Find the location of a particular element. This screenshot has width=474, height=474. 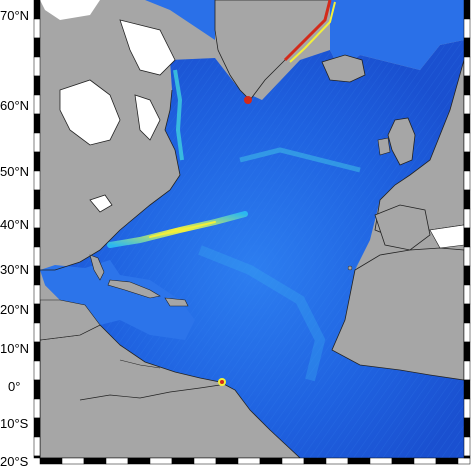

lat-label-10n: 10°N is located at coordinates (14, 348).